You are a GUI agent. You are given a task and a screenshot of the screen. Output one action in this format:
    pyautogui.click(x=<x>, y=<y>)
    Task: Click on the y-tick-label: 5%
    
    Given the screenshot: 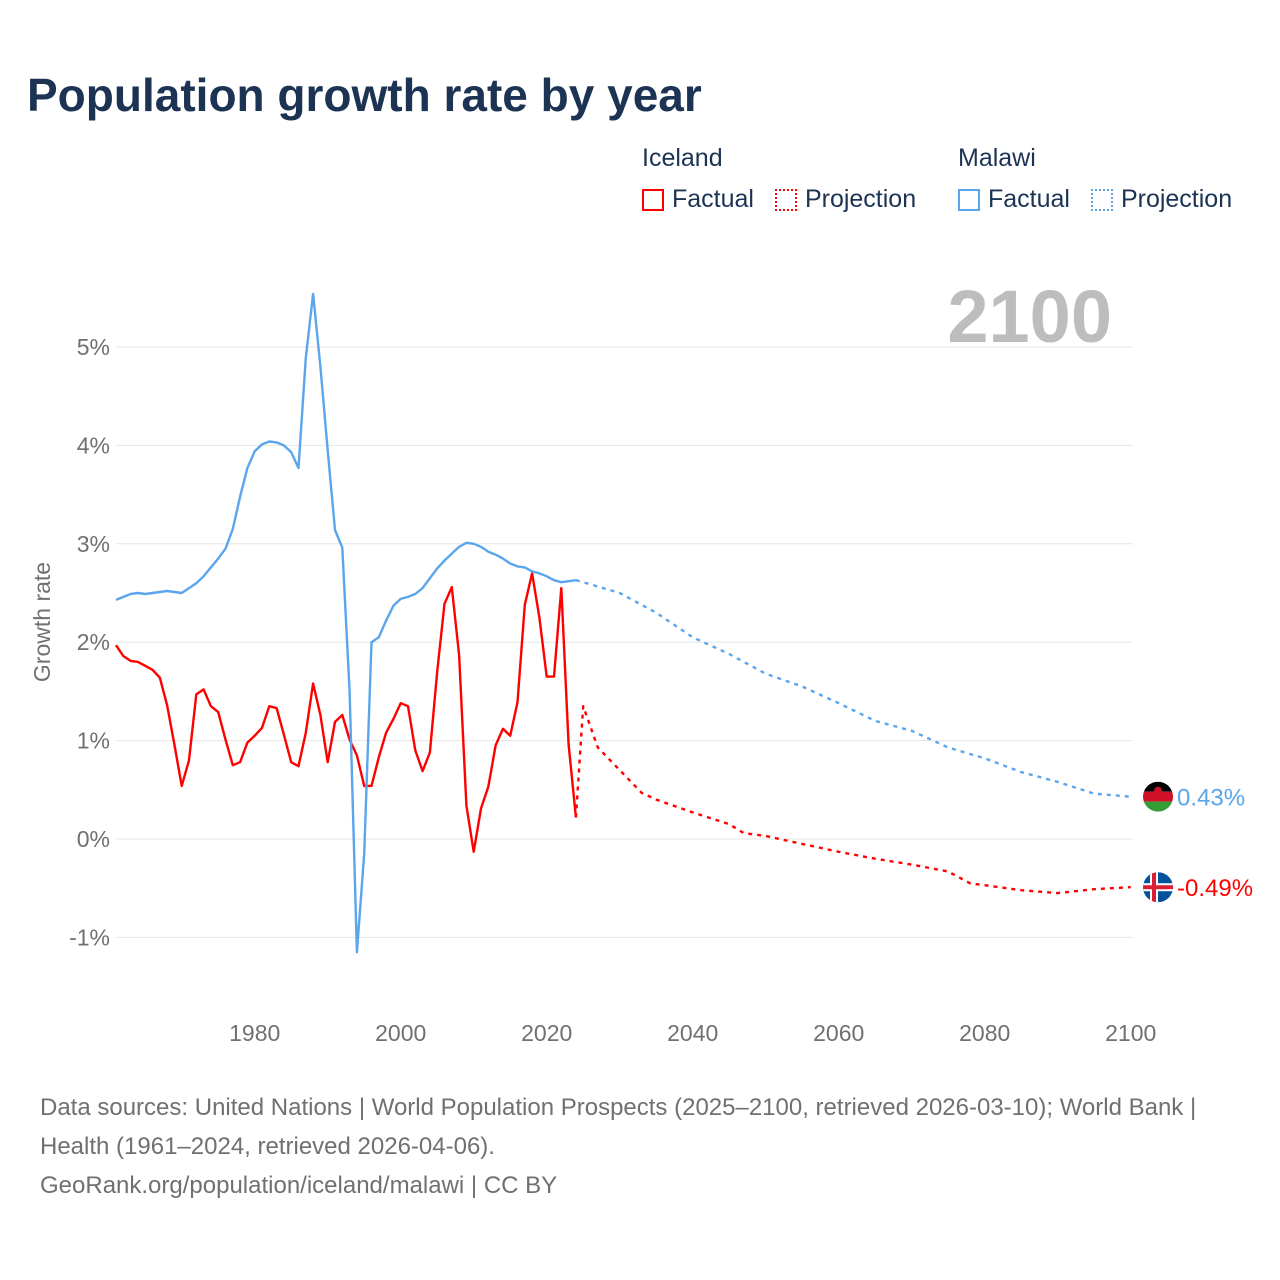 What is the action you would take?
    pyautogui.click(x=93, y=347)
    